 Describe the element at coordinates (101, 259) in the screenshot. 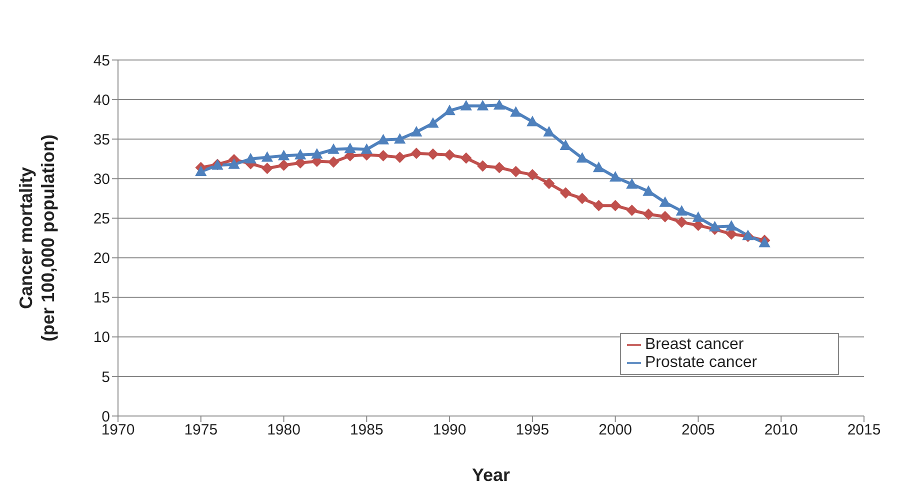

I see `y-tick-label: 20` at that location.